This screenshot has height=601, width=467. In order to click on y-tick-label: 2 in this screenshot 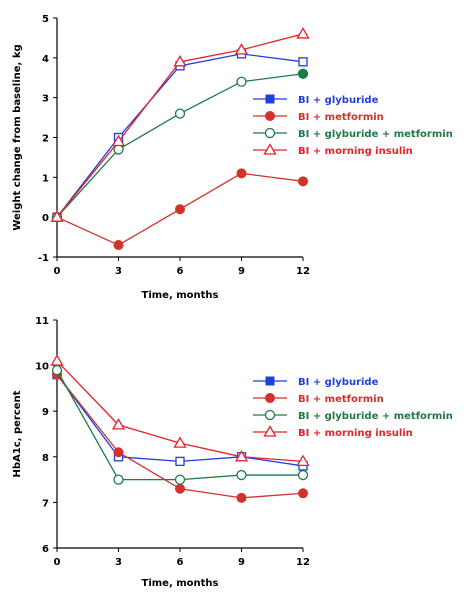, I will do `click(45, 139)`.